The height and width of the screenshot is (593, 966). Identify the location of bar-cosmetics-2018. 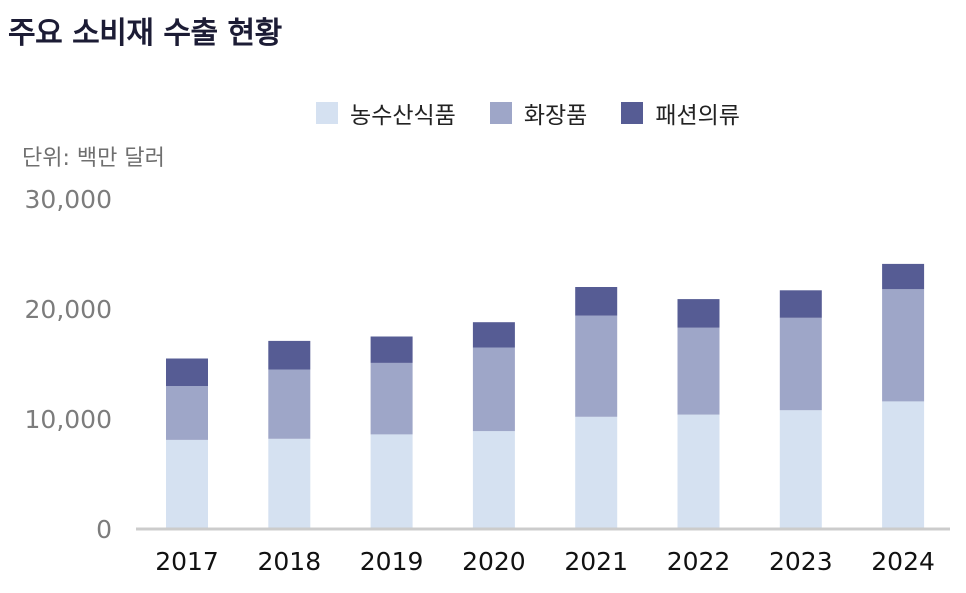
(289, 404).